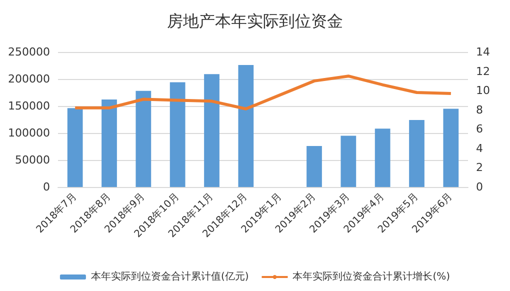 The width and height of the screenshot is (510, 291). What do you see at coordinates (479, 167) in the screenshot?
I see `y2-tick-label: 2` at bounding box center [479, 167].